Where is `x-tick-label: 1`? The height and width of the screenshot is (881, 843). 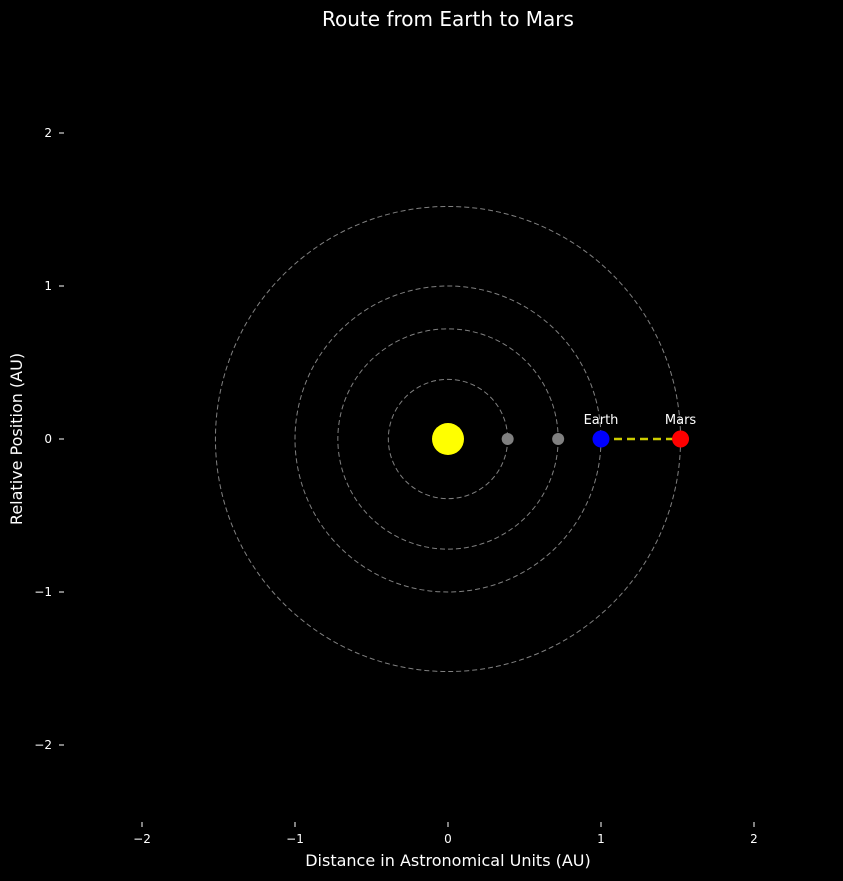
x-tick-label: 1 is located at coordinates (601, 839).